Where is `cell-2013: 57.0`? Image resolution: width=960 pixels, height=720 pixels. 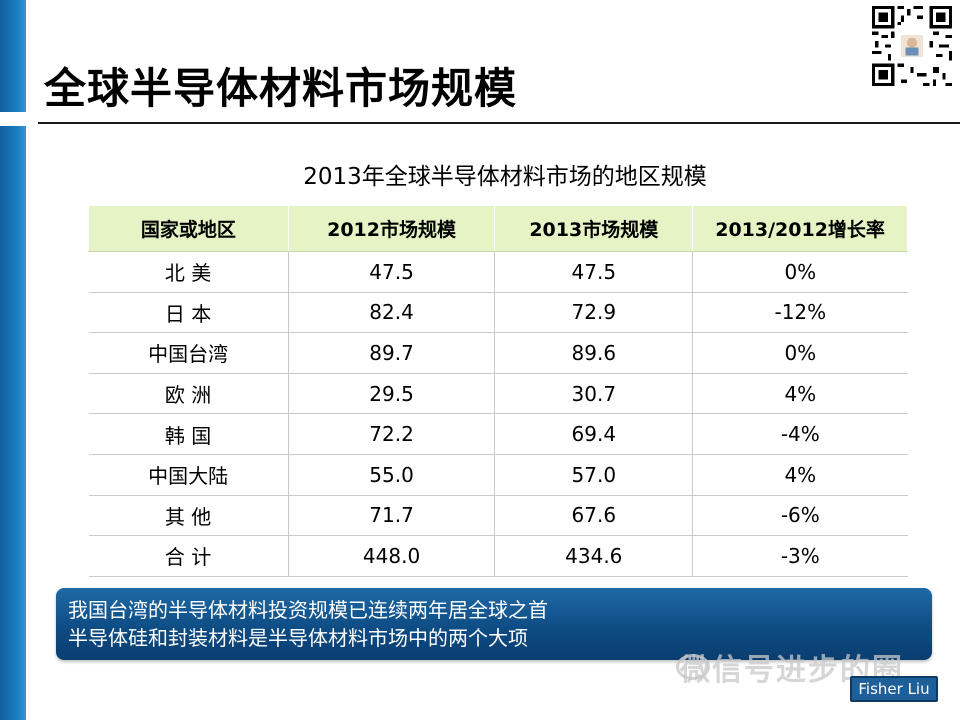 cell-2013: 57.0 is located at coordinates (594, 475).